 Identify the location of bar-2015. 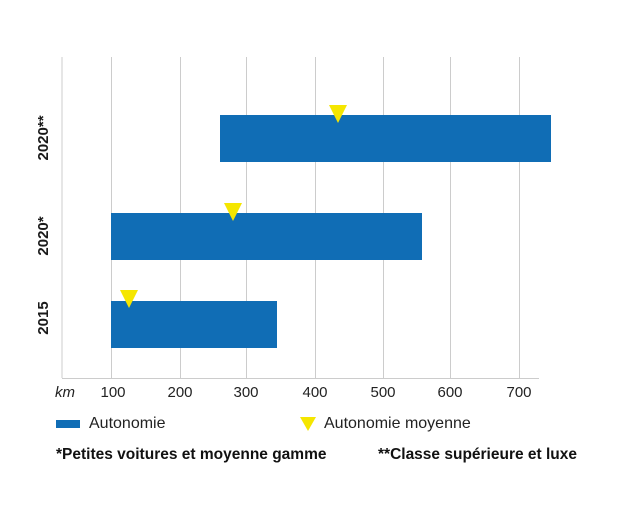
(194, 324).